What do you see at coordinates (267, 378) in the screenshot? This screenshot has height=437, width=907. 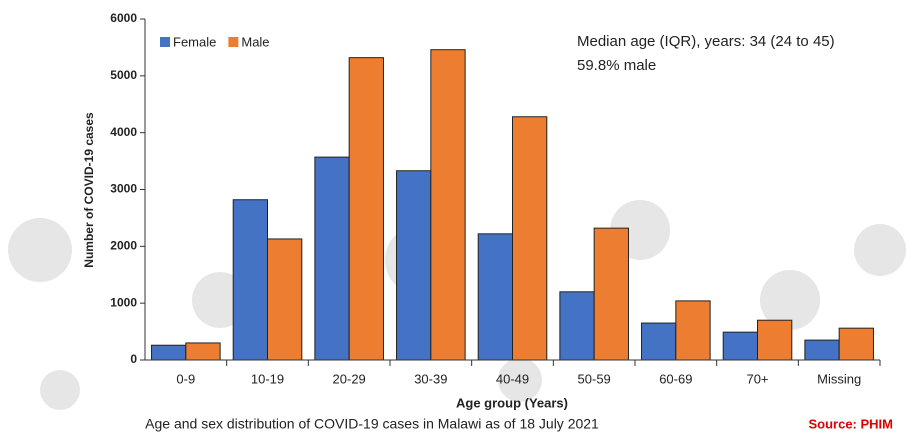 I see `x-tick-label: 10-19` at bounding box center [267, 378].